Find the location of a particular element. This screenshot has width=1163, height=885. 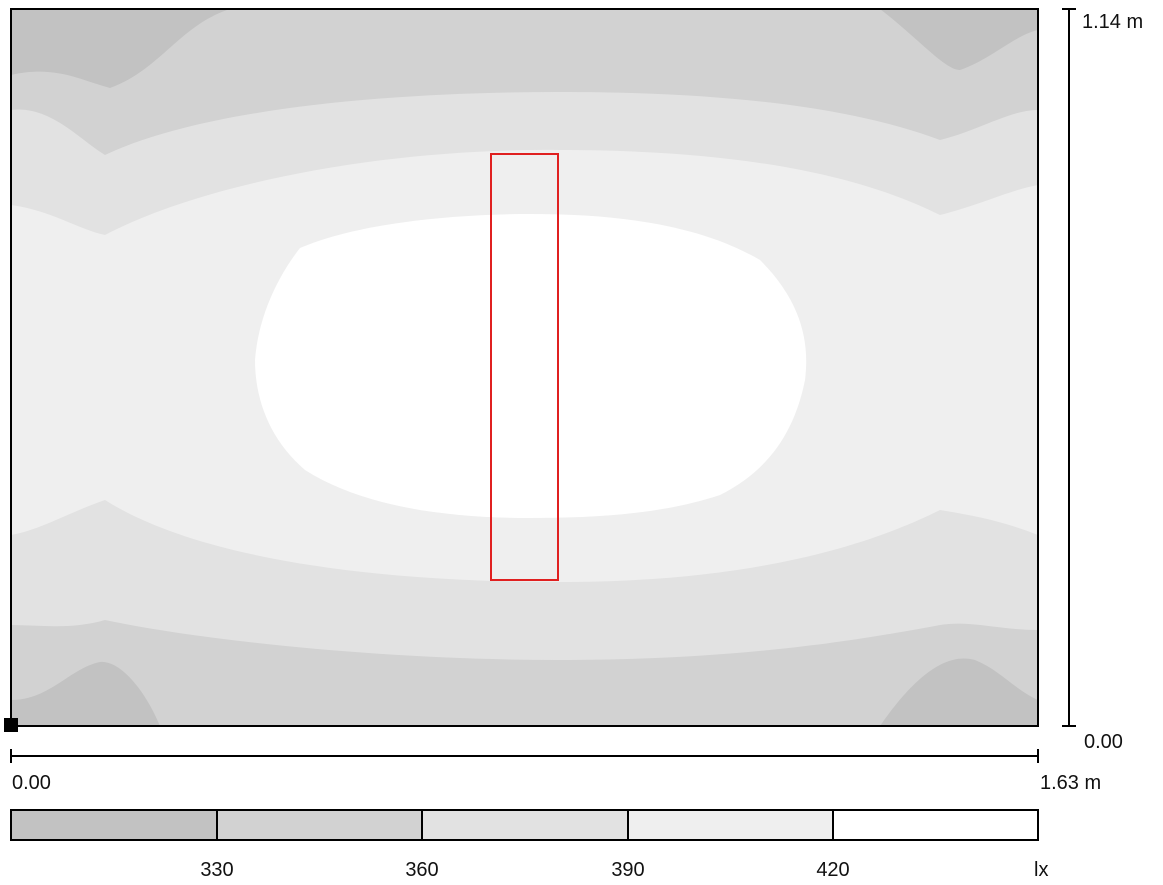

object-outline is located at coordinates (524, 367).